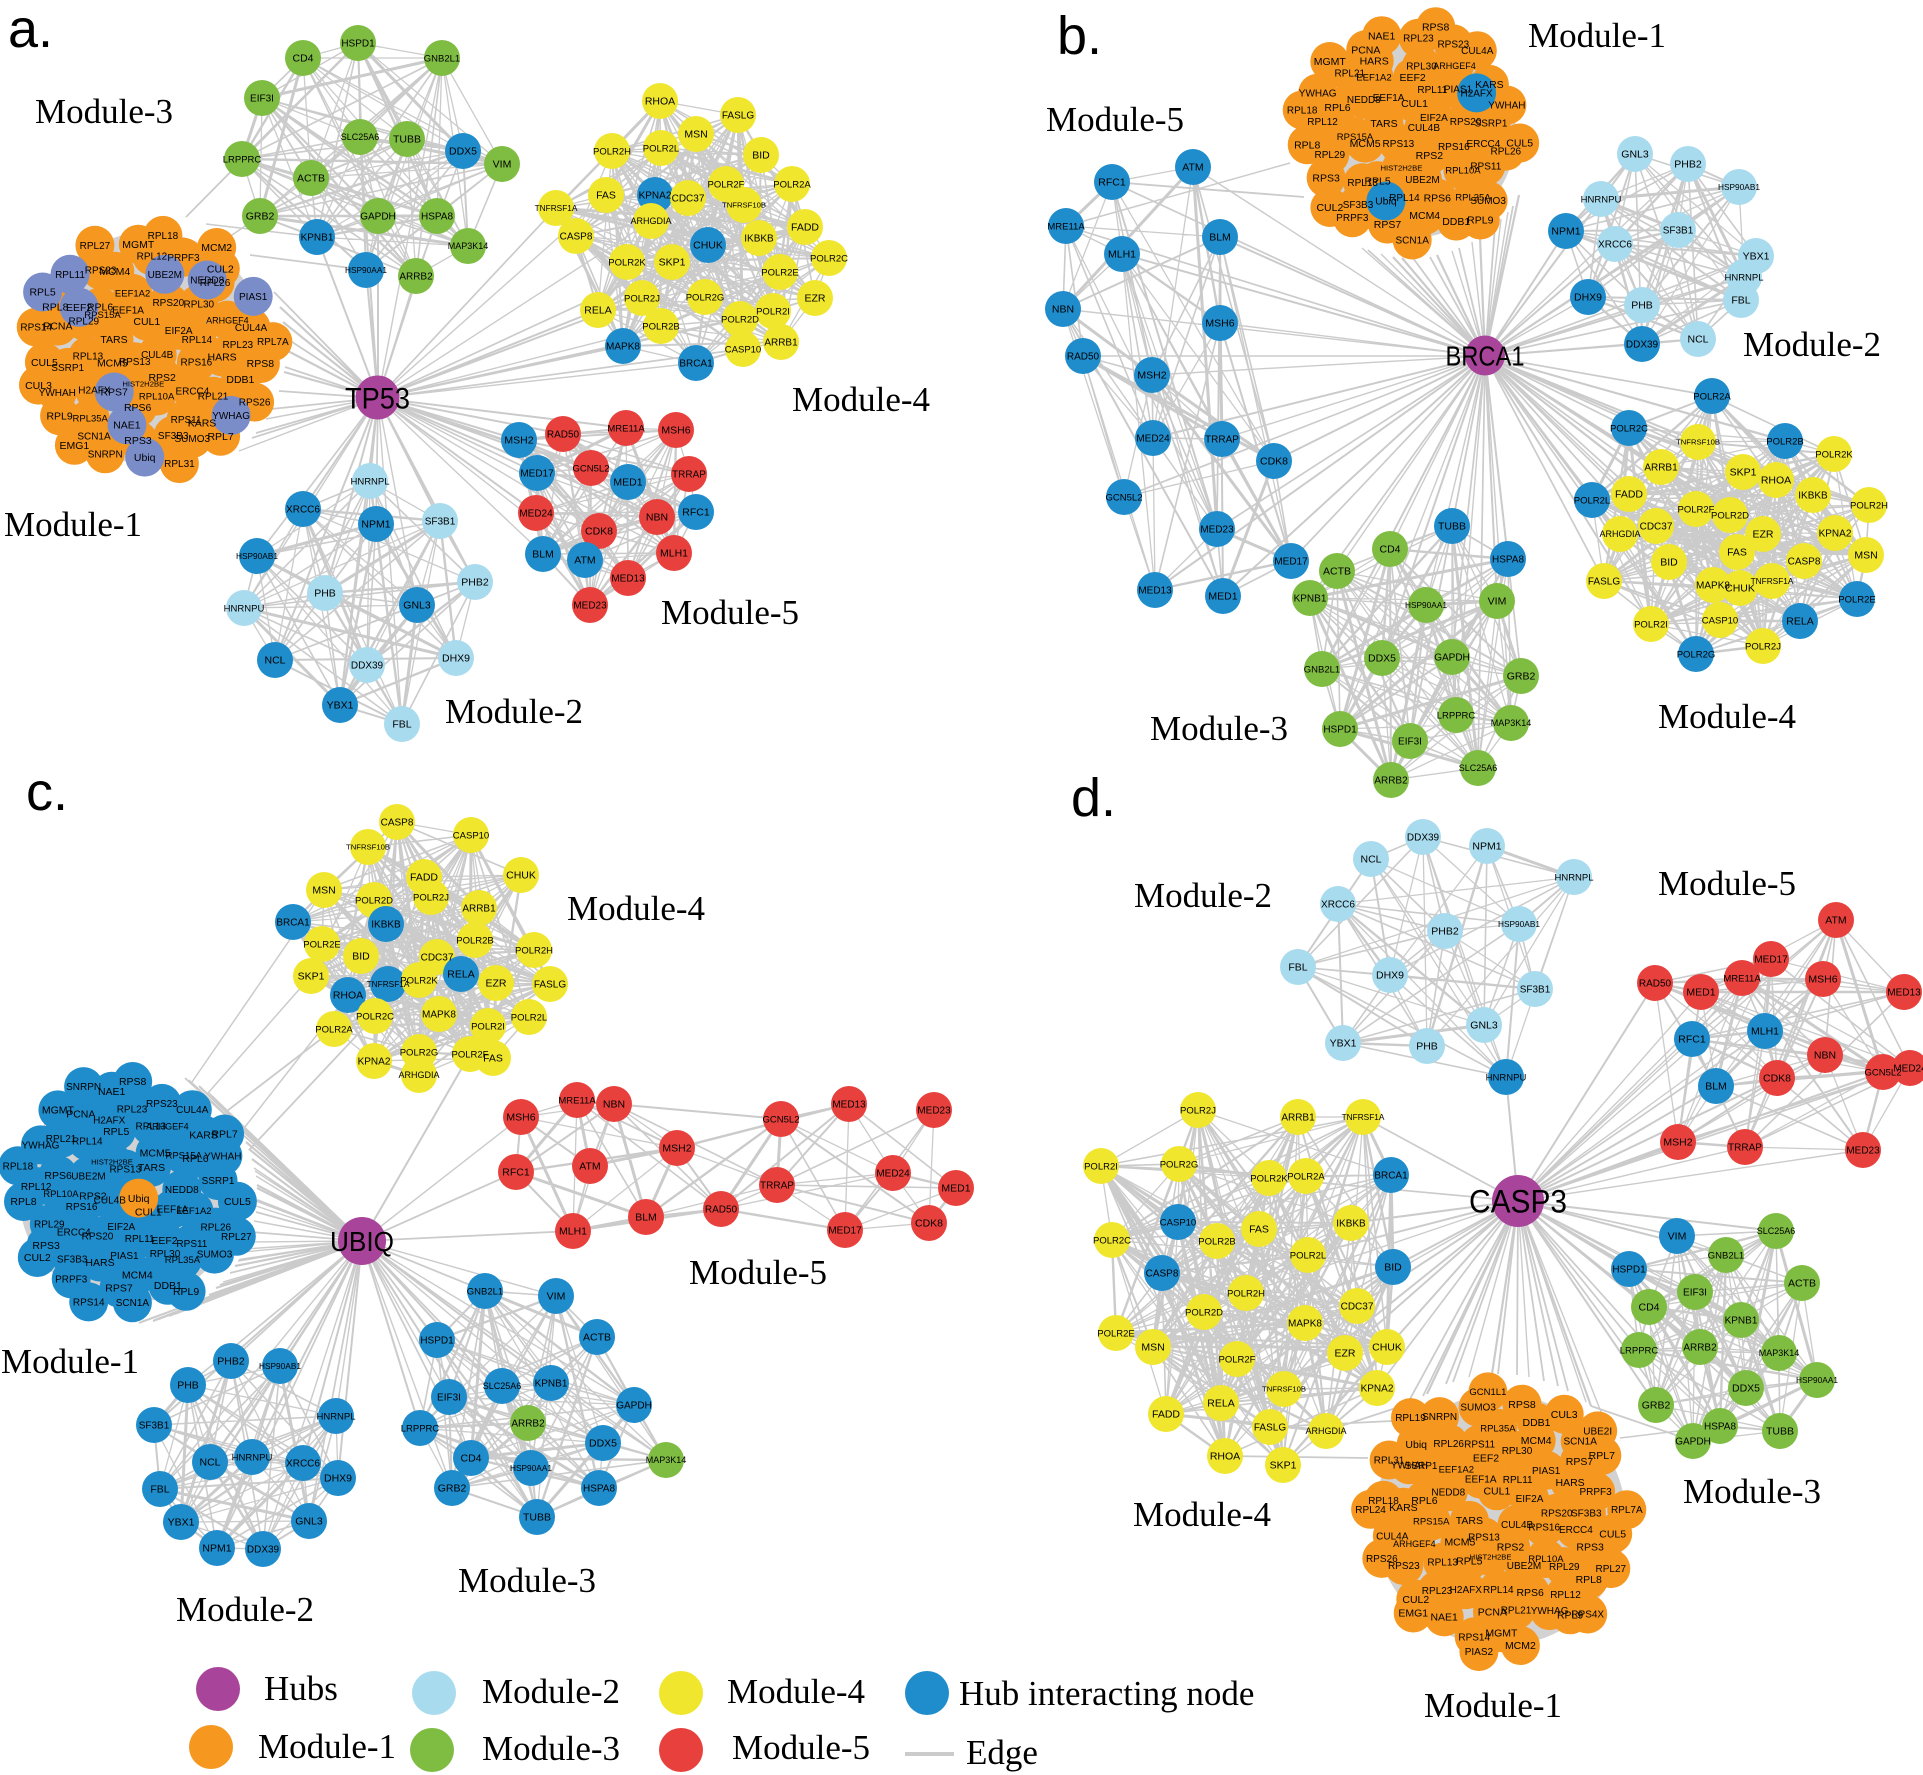 Image resolution: width=1923 pixels, height=1775 pixels. Describe the element at coordinates (537, 474) in the screenshot. I see `svg-text: MED17` at that location.